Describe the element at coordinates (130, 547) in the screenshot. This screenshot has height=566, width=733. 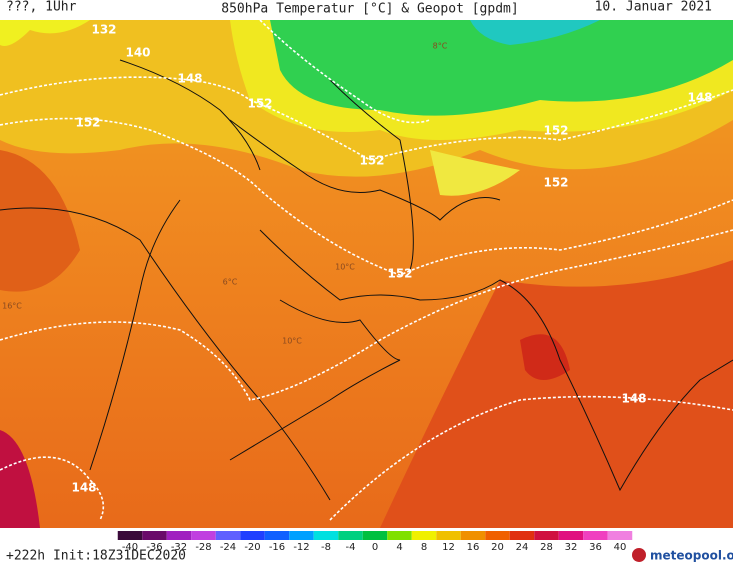
I see `colorbar-tick-label: -40` at that location.